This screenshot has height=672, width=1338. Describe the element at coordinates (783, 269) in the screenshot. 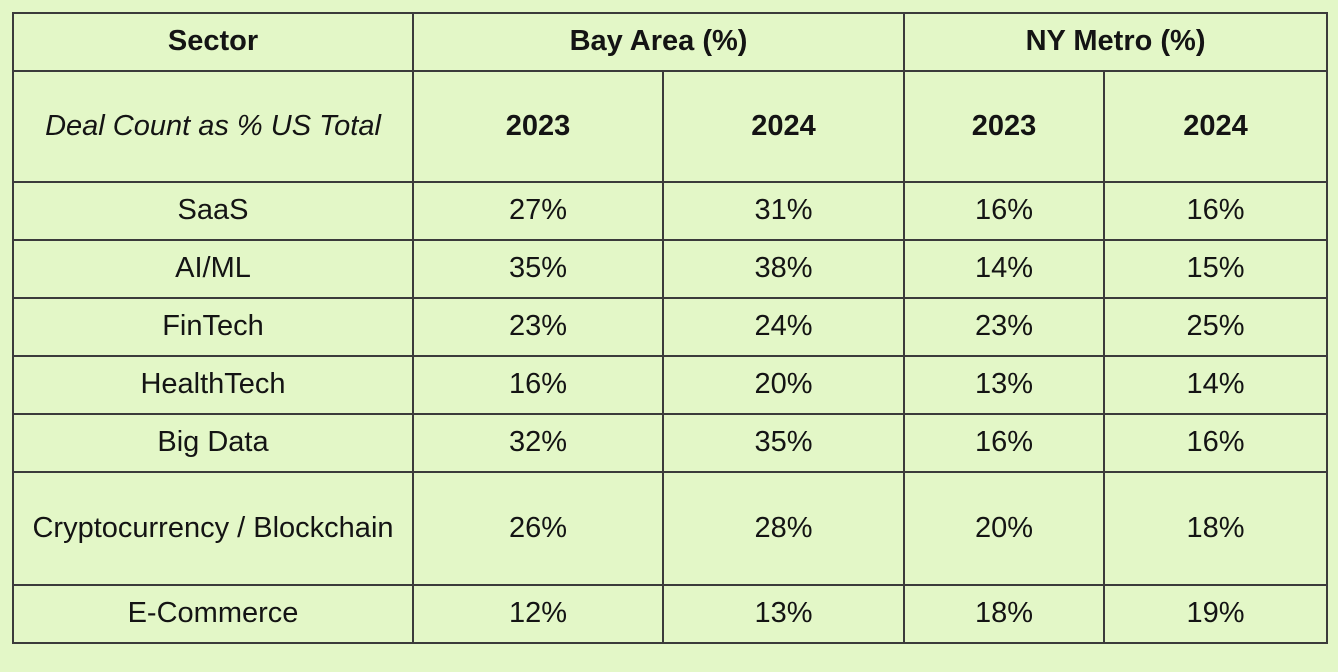

I see `value-cell: 38%` at that location.